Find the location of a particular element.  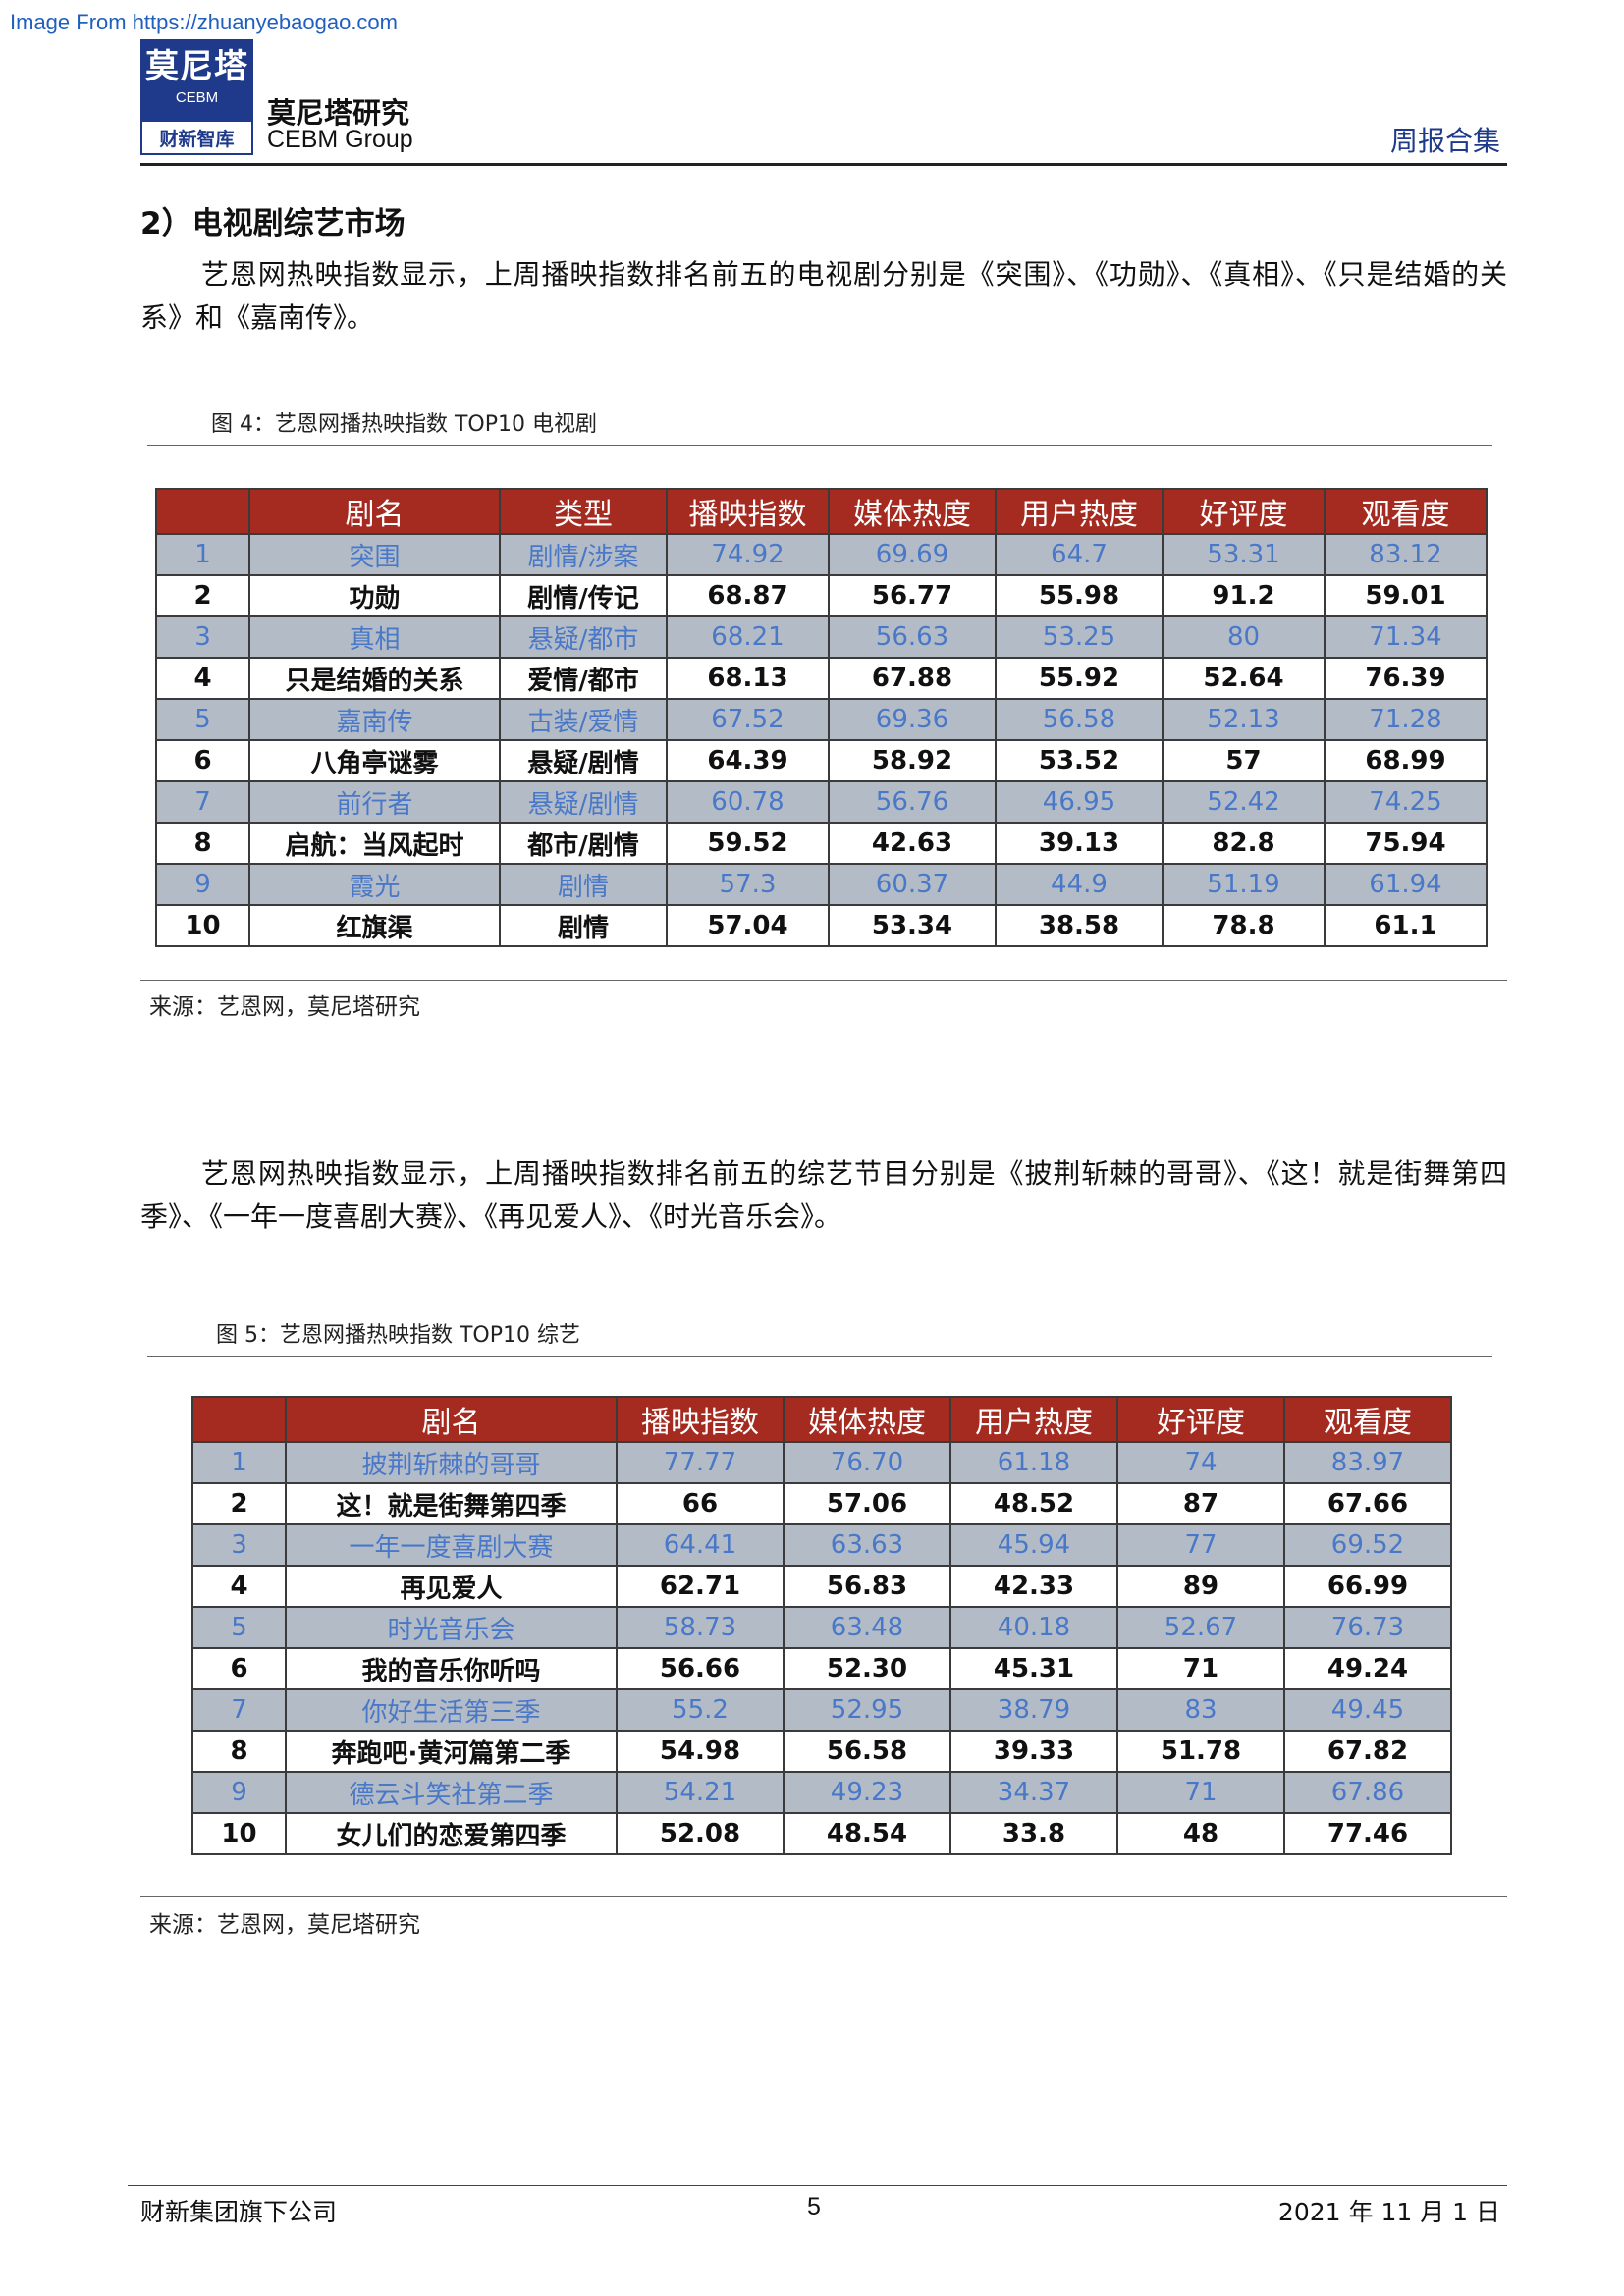

value-cell: 53.52 is located at coordinates (1079, 760).